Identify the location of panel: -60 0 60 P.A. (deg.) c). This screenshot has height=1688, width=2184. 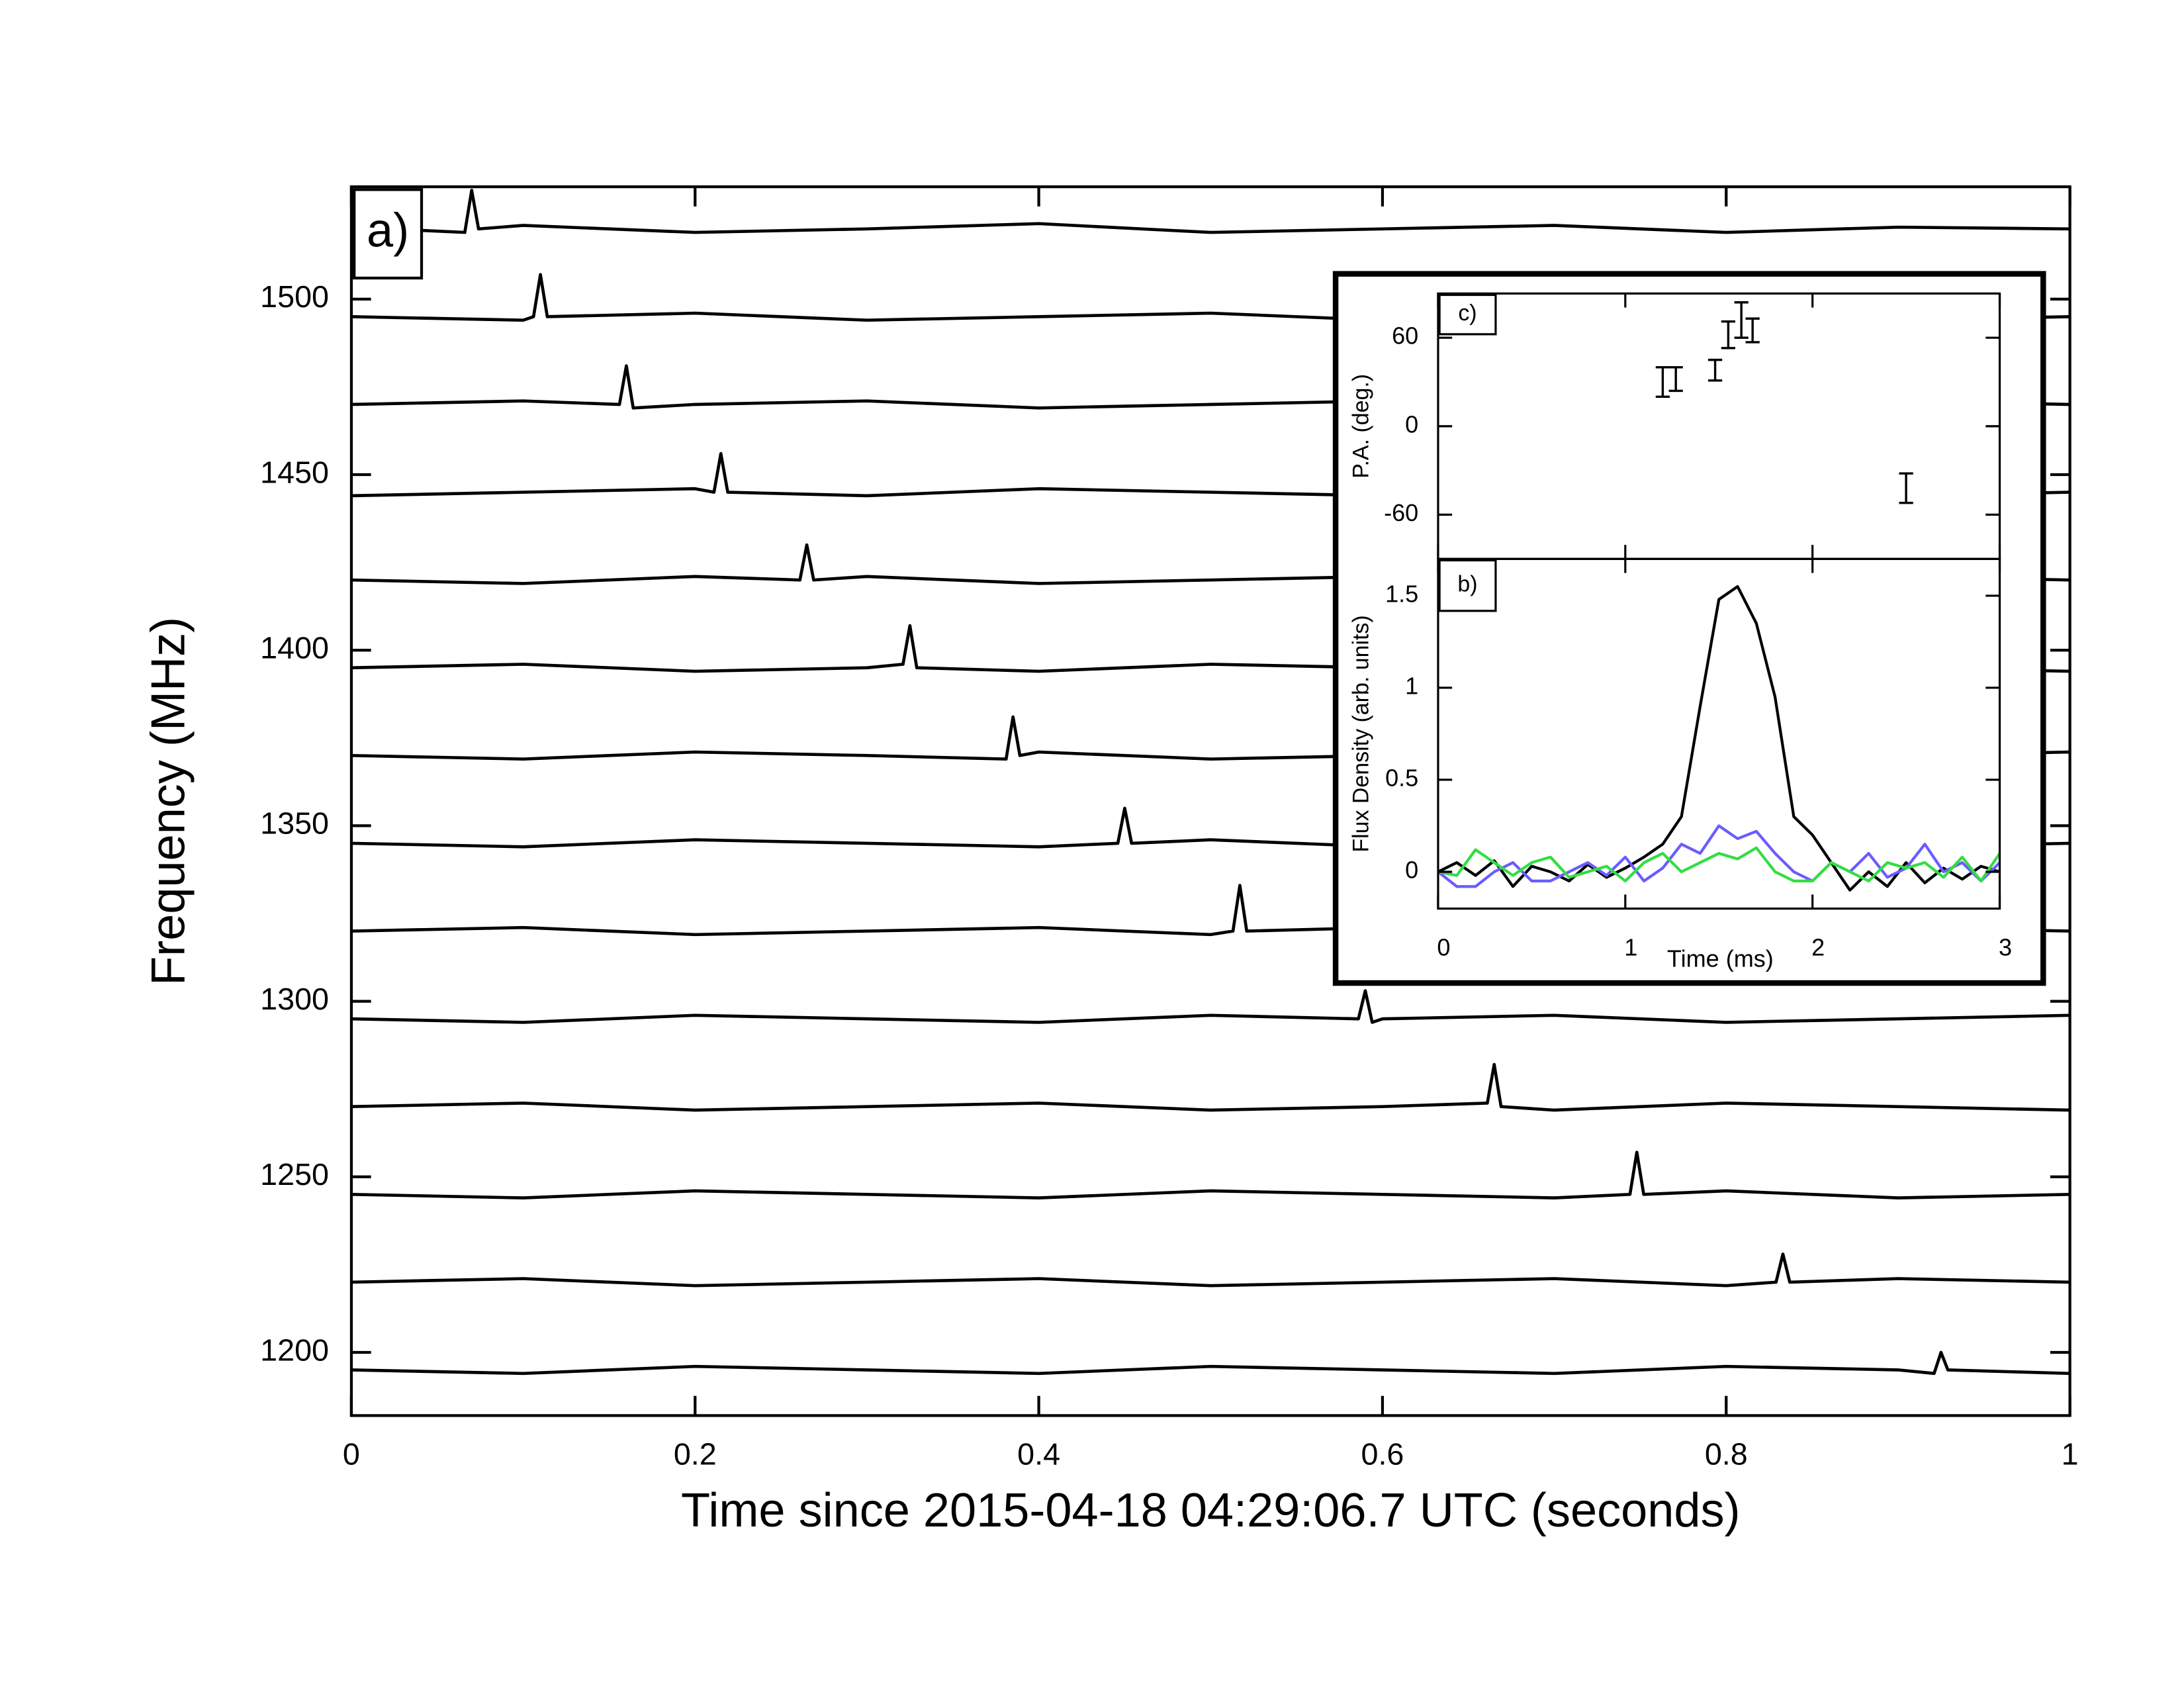
(1675, 426).